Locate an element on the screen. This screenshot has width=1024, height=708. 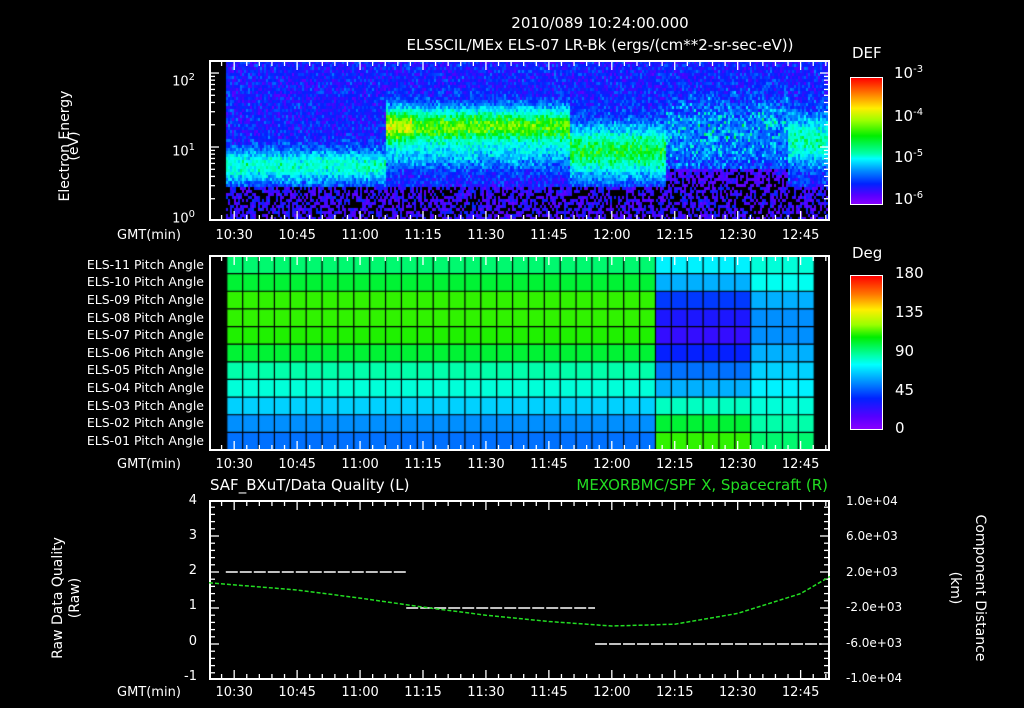
panel3-ytick-left-2: 2 is located at coordinates (192, 570).